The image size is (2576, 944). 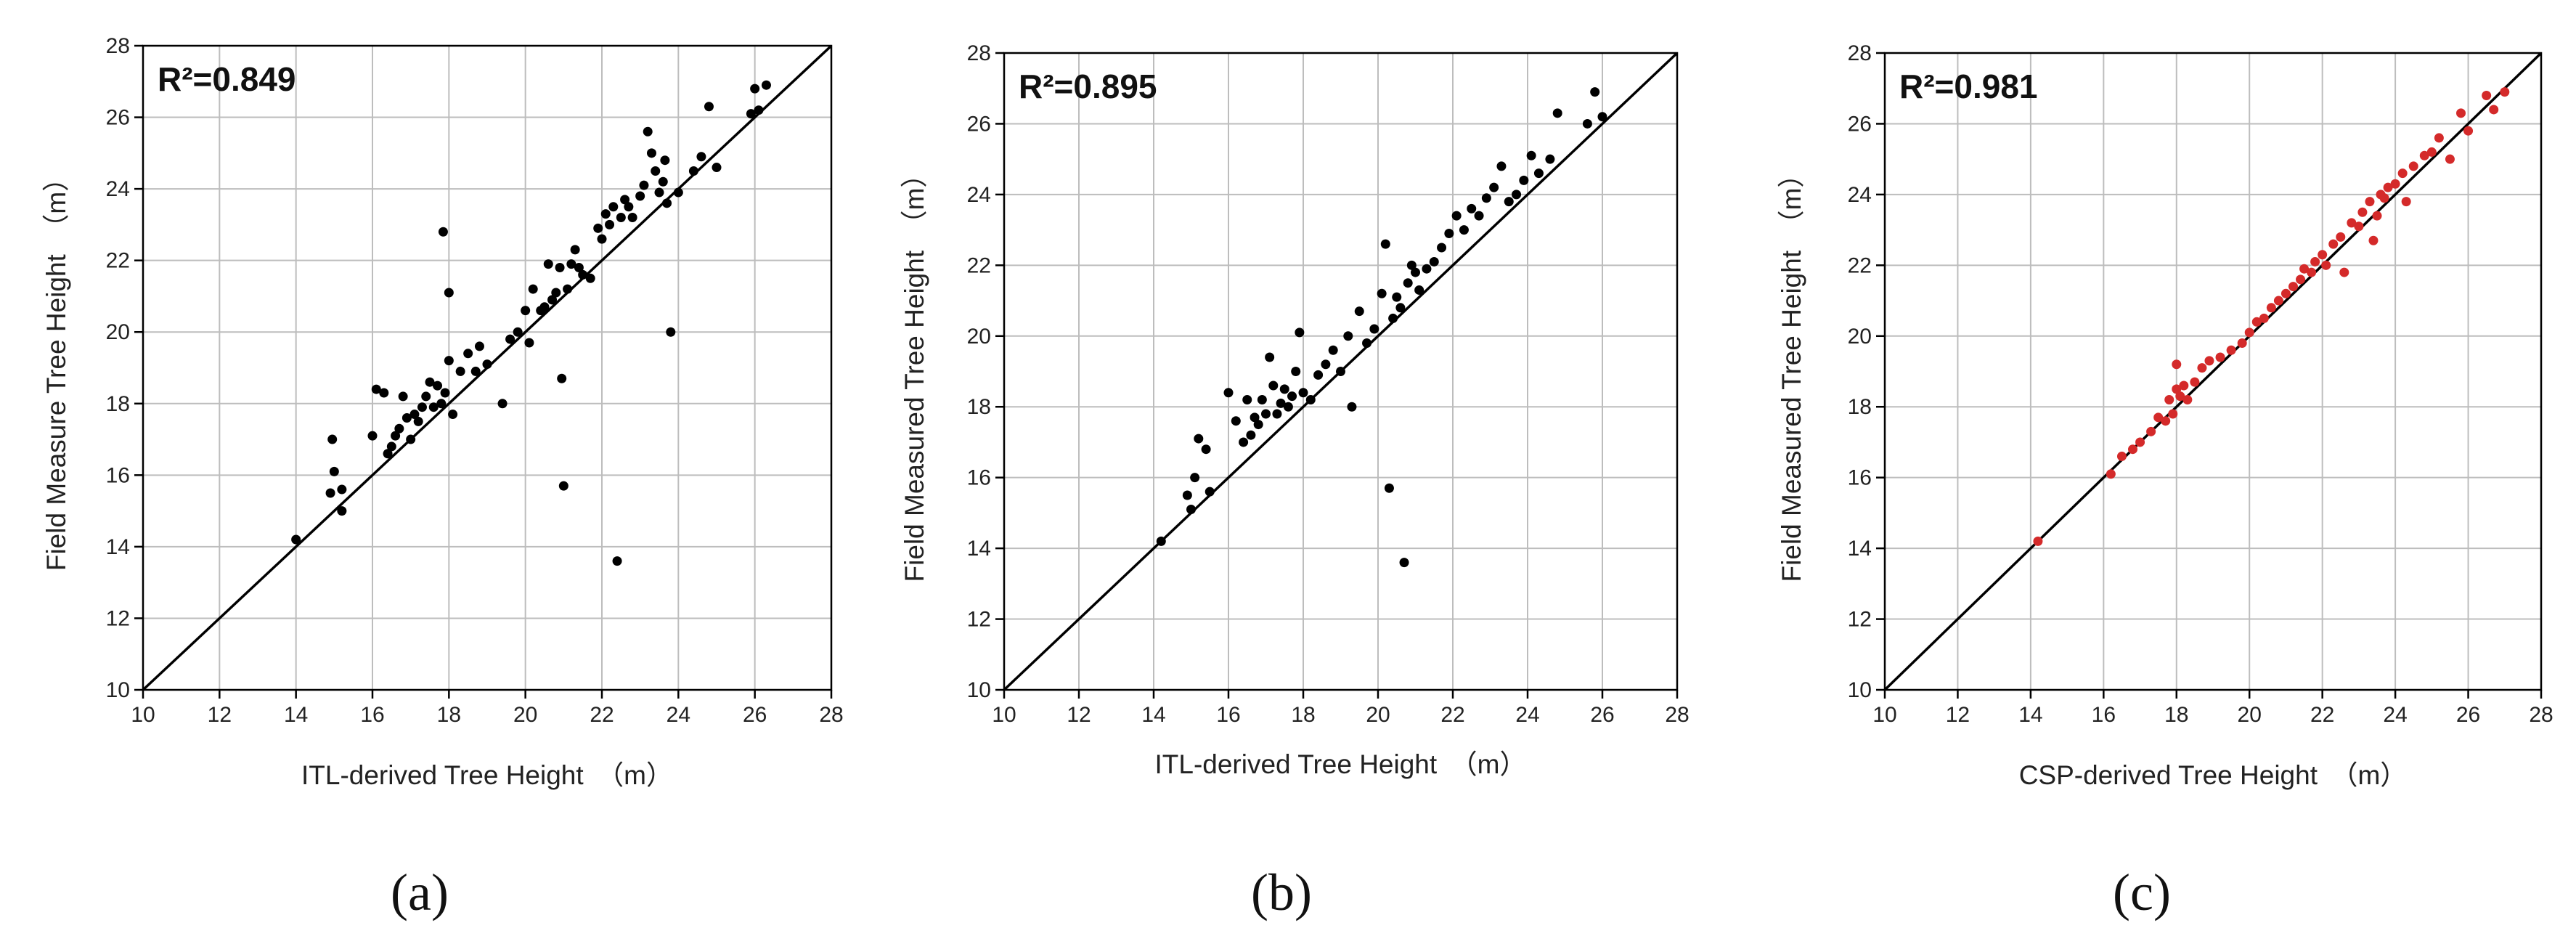 What do you see at coordinates (118, 46) in the screenshot?
I see `chart-a-y-tick-label-9: 28` at bounding box center [118, 46].